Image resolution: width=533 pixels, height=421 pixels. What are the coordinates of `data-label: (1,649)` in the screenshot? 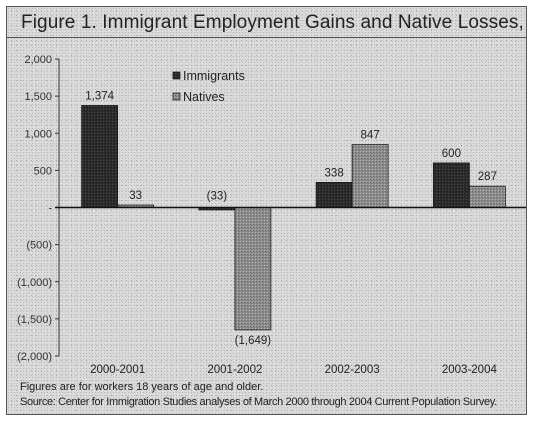 It's located at (253, 341).